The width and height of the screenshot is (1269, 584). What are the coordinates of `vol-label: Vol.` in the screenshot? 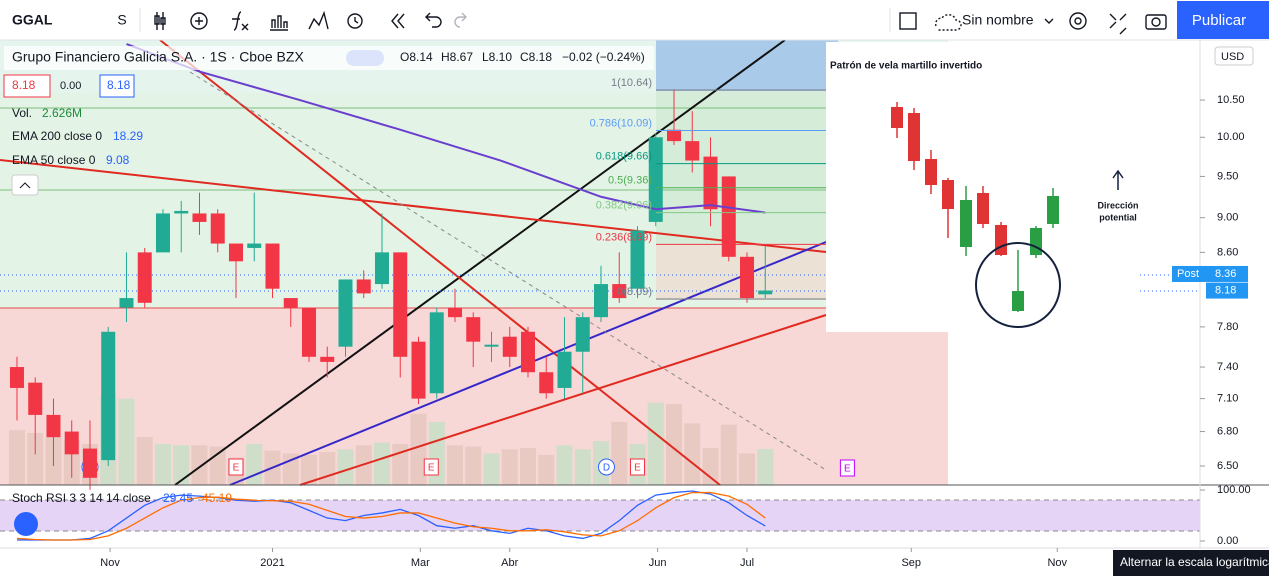 It's located at (22, 113).